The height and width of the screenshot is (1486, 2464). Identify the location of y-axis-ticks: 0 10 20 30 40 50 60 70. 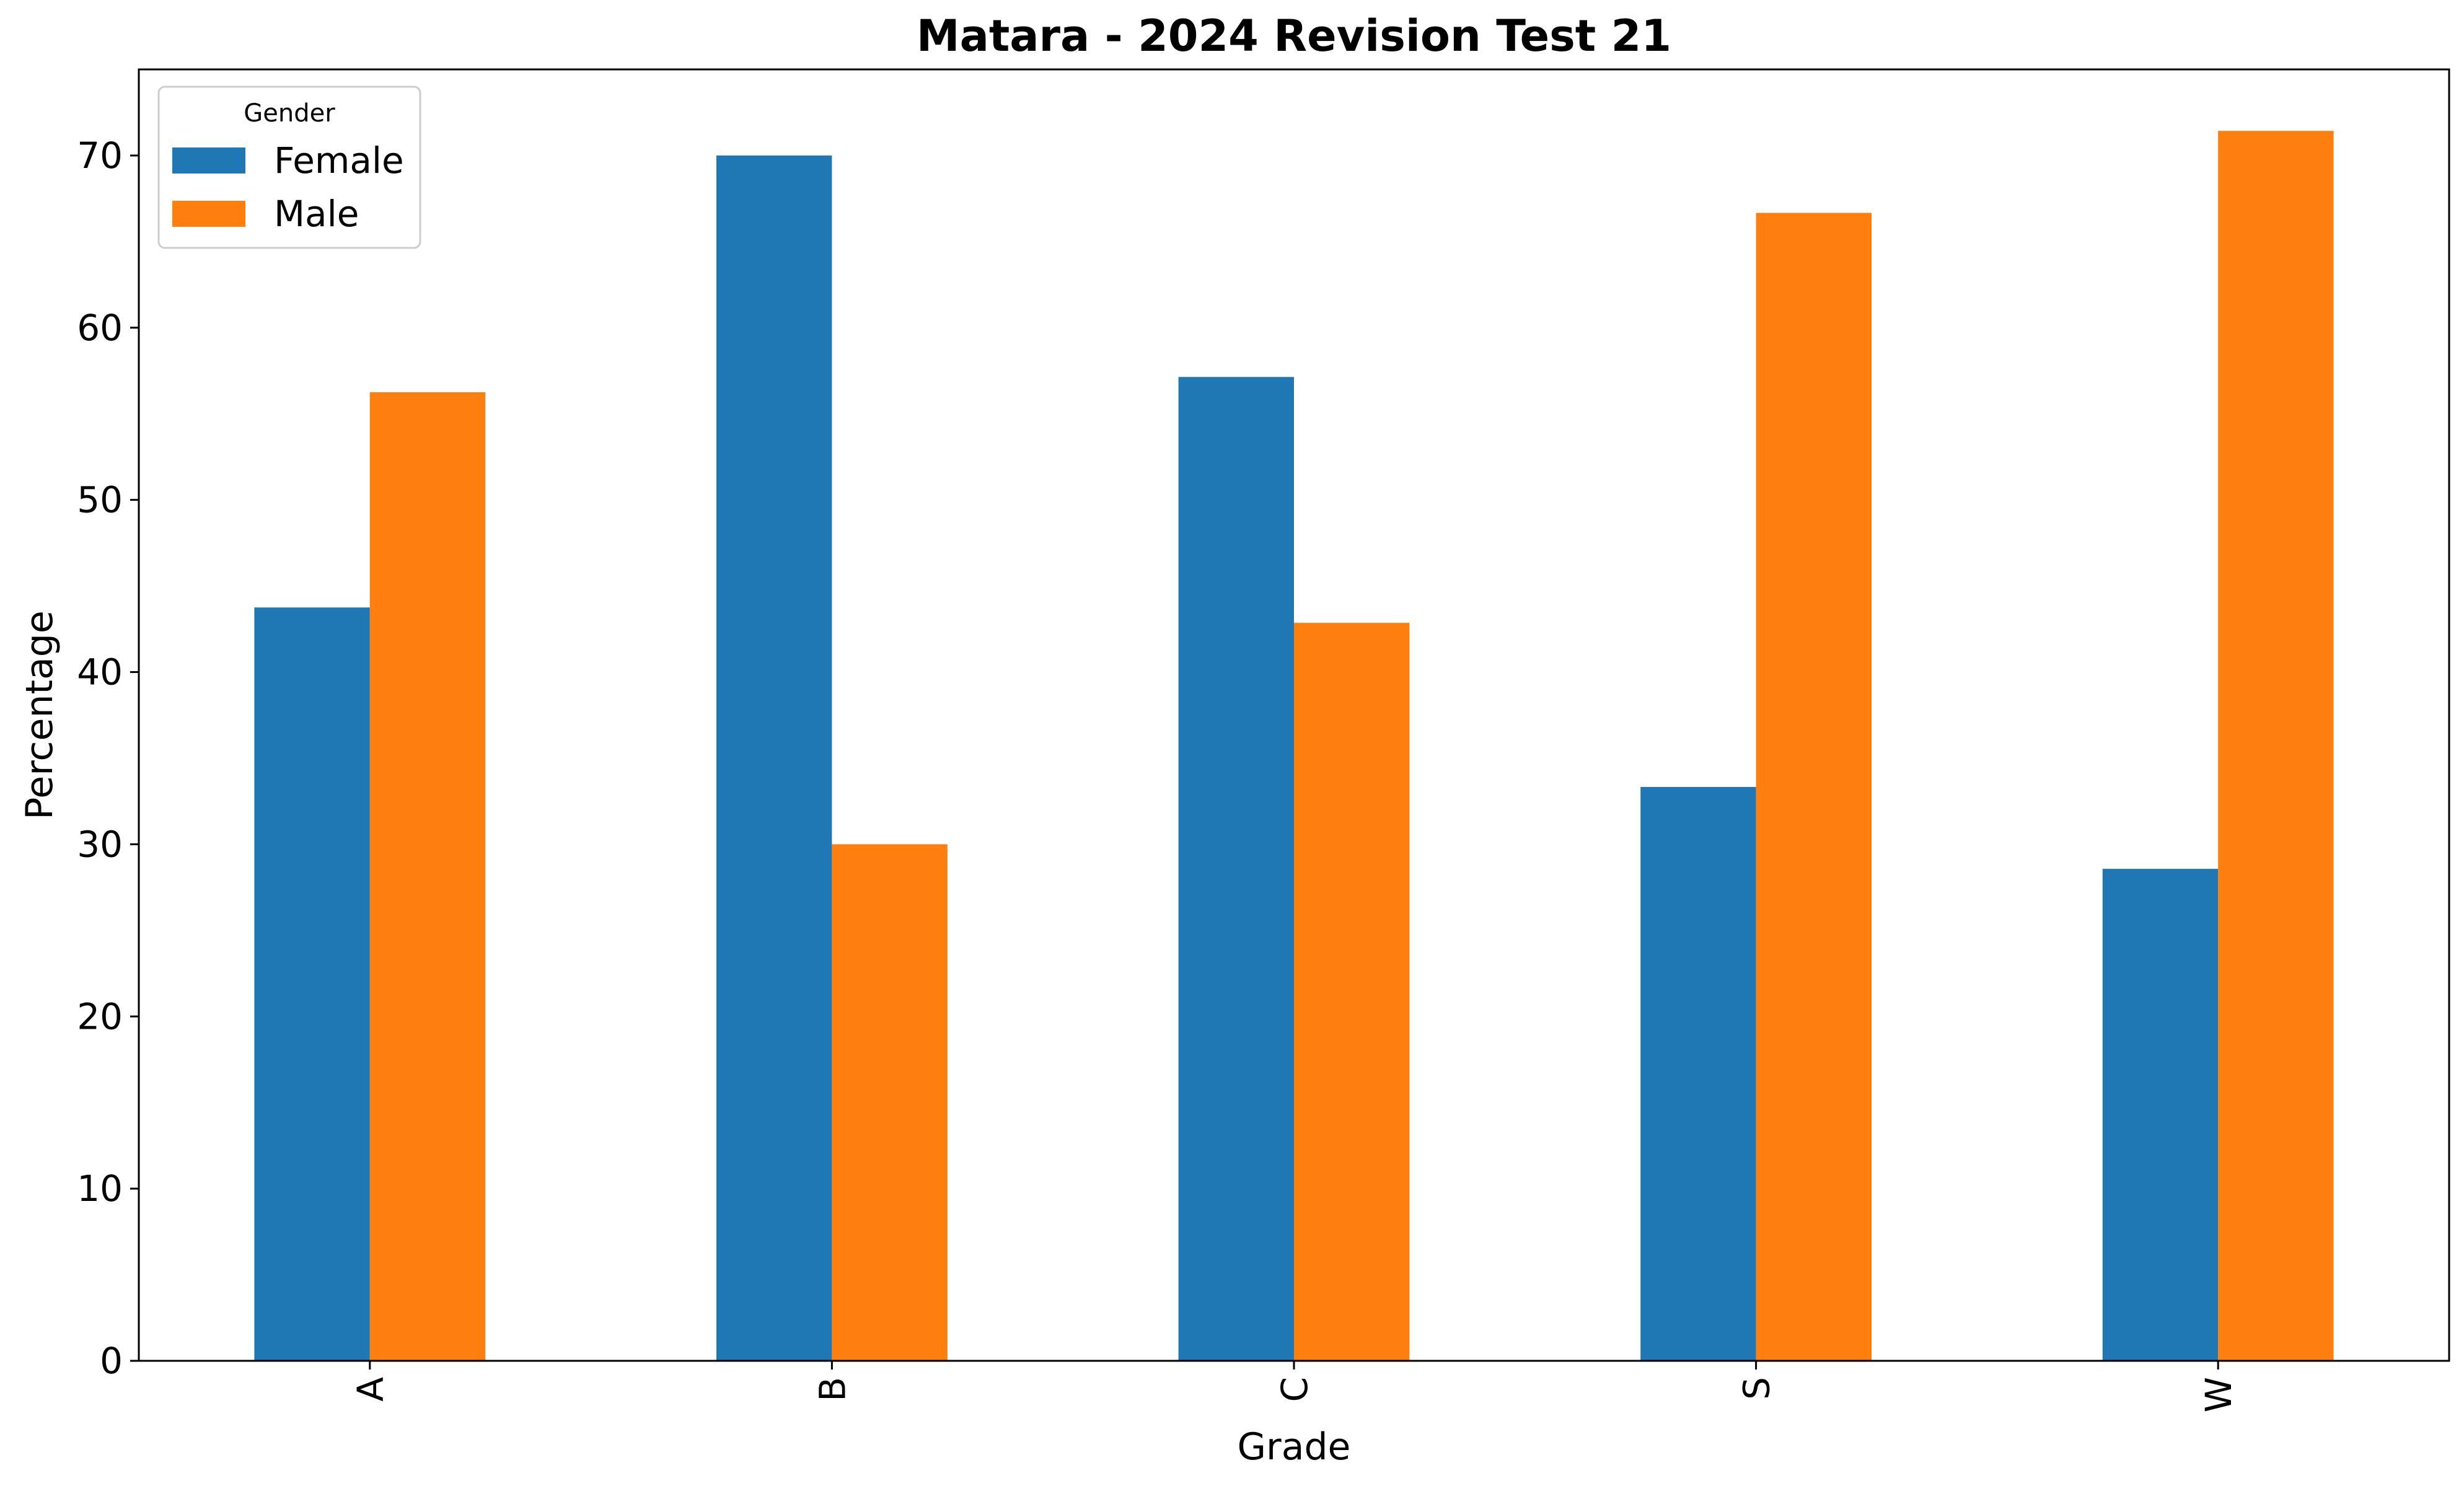
(108, 758).